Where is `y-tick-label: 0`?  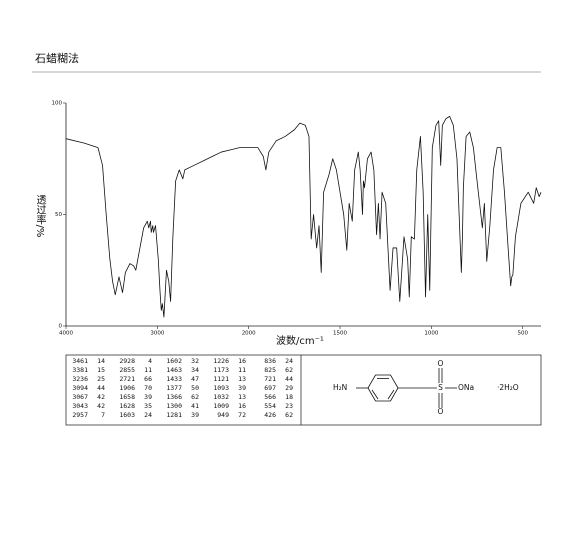
y-tick-label: 0 is located at coordinates (61, 327).